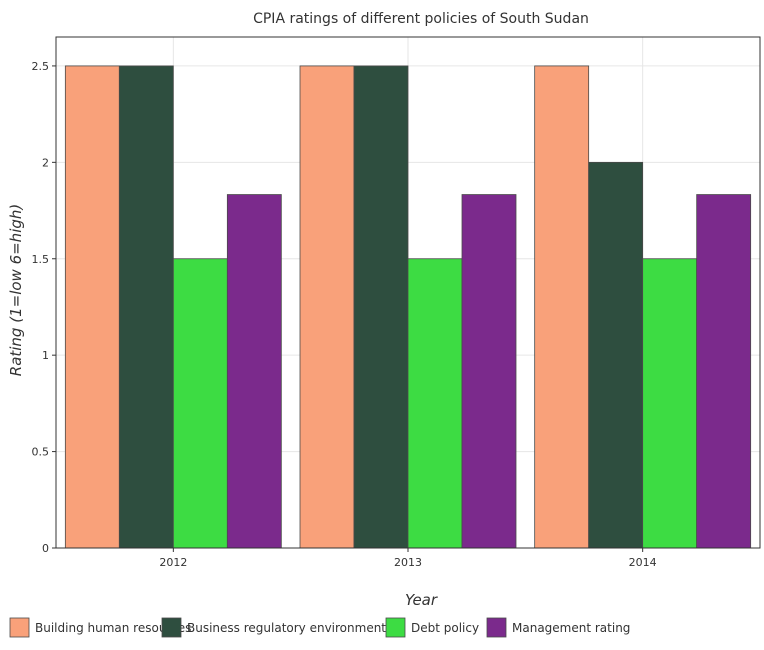 The width and height of the screenshot is (764, 650). What do you see at coordinates (45, 162) in the screenshot?
I see `y-tick-label: 2` at bounding box center [45, 162].